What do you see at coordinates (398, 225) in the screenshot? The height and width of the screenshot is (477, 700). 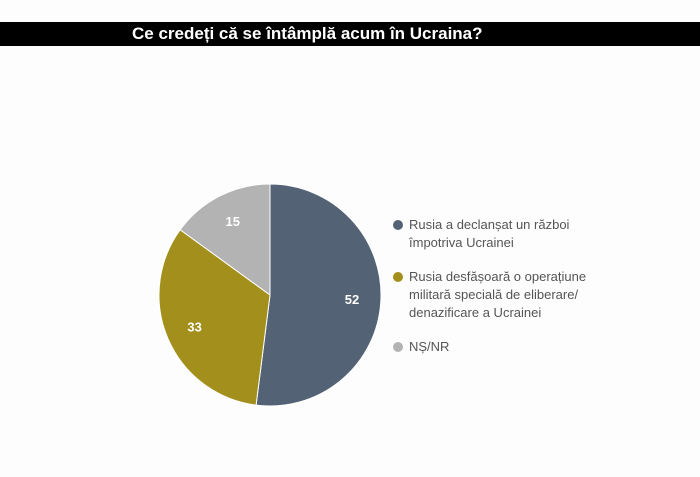 I see `legend-swatch-war` at bounding box center [398, 225].